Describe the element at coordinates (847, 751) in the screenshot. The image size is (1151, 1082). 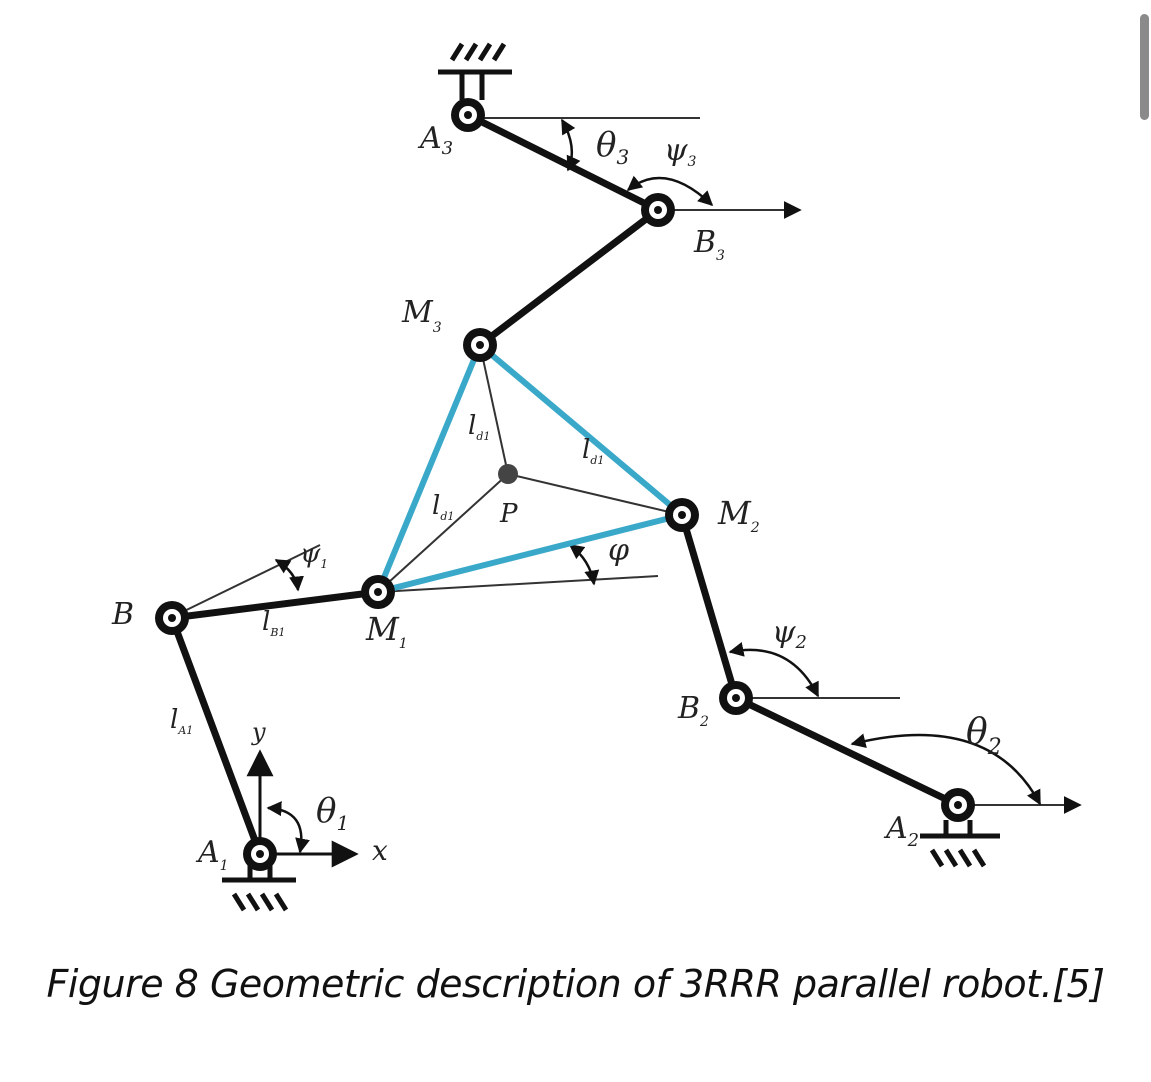
I see `link-b2-a2` at that location.